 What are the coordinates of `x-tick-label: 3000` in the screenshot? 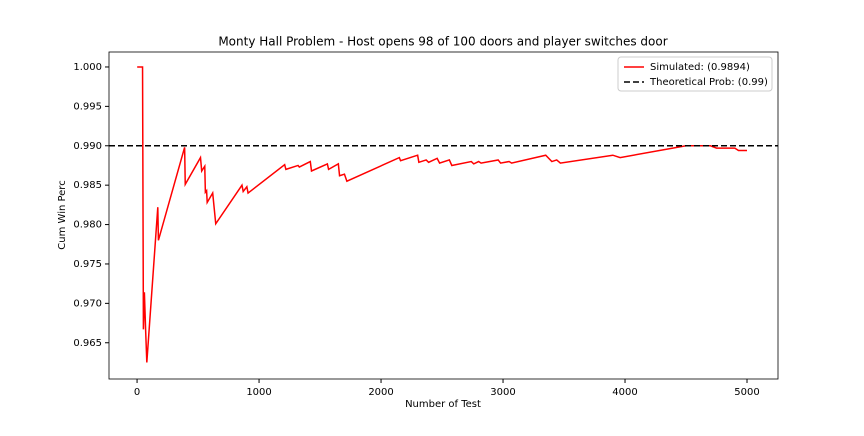 It's located at (502, 392).